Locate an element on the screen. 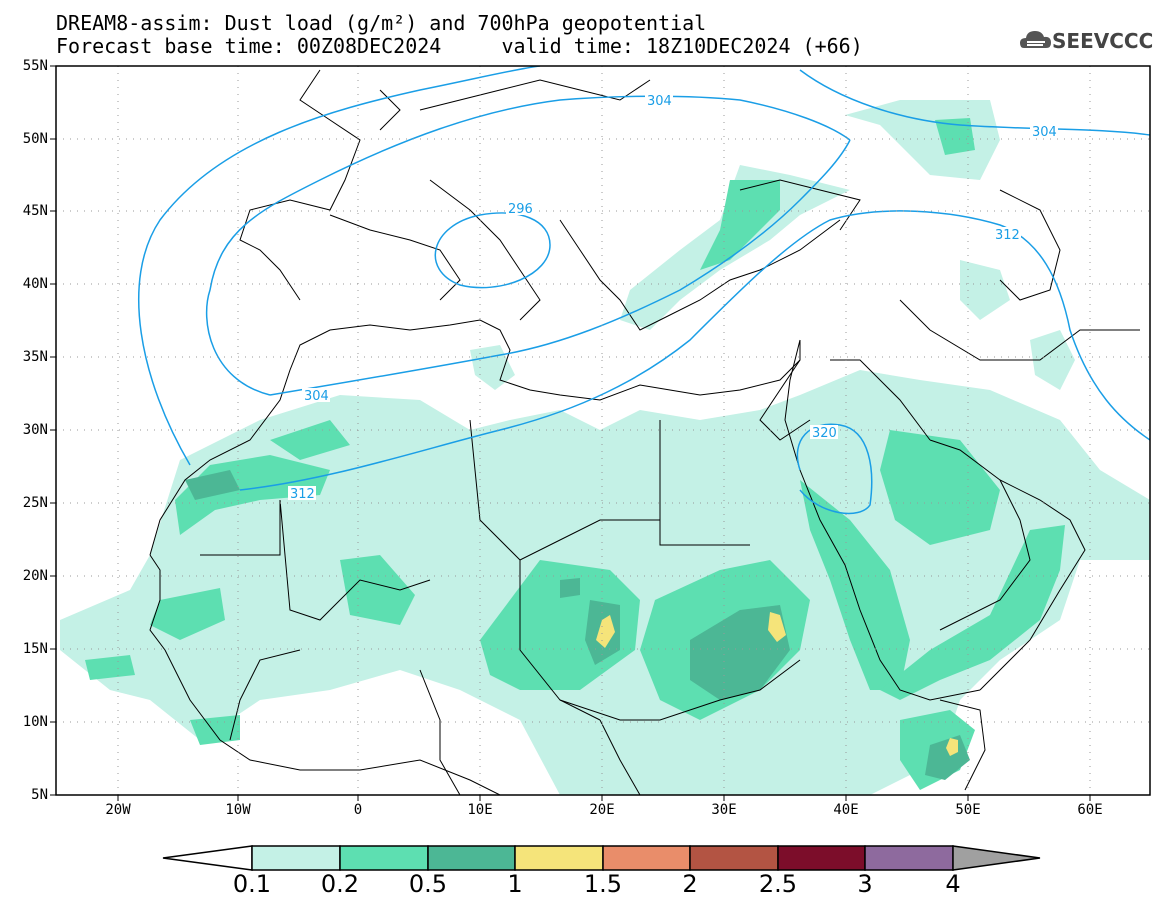 This screenshot has width=1165, height=907. lat-label: 30N is located at coordinates (35, 430).